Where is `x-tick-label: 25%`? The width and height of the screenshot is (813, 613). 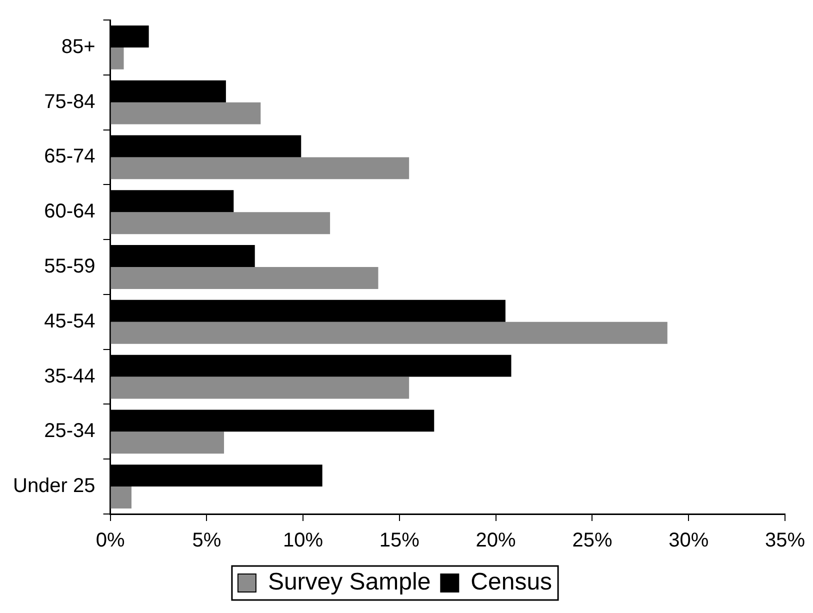
x-tick-label: 25% is located at coordinates (592, 541).